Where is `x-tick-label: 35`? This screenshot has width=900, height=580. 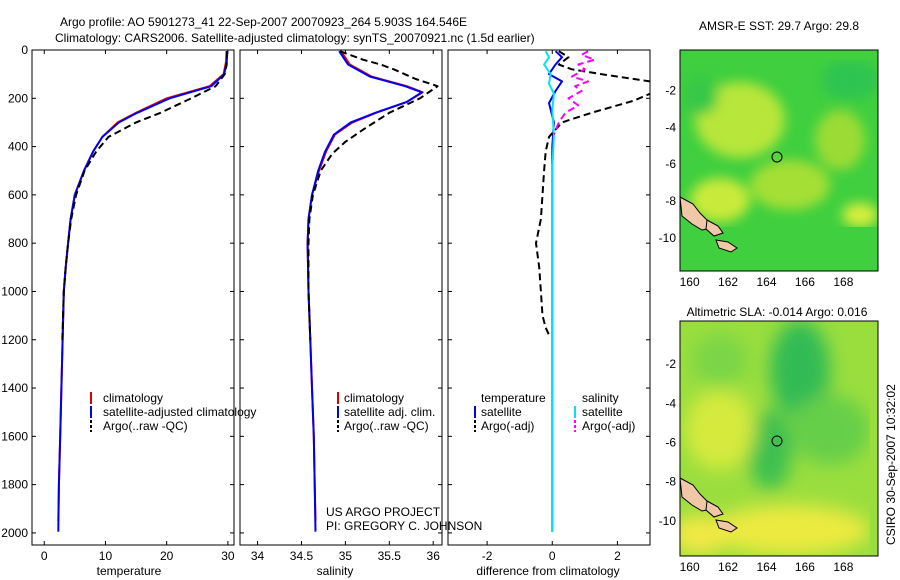
x-tick-label: 35 is located at coordinates (346, 556).